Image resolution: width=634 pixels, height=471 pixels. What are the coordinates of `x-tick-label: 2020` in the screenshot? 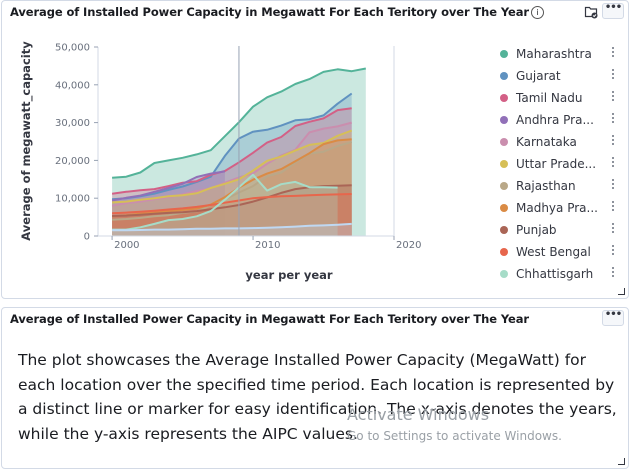 It's located at (408, 245).